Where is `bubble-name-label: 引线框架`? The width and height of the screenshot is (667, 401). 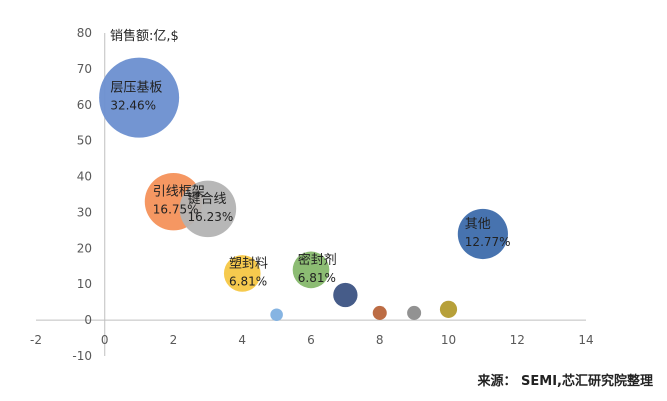
bubble-name-label: 引线框架 is located at coordinates (179, 192).